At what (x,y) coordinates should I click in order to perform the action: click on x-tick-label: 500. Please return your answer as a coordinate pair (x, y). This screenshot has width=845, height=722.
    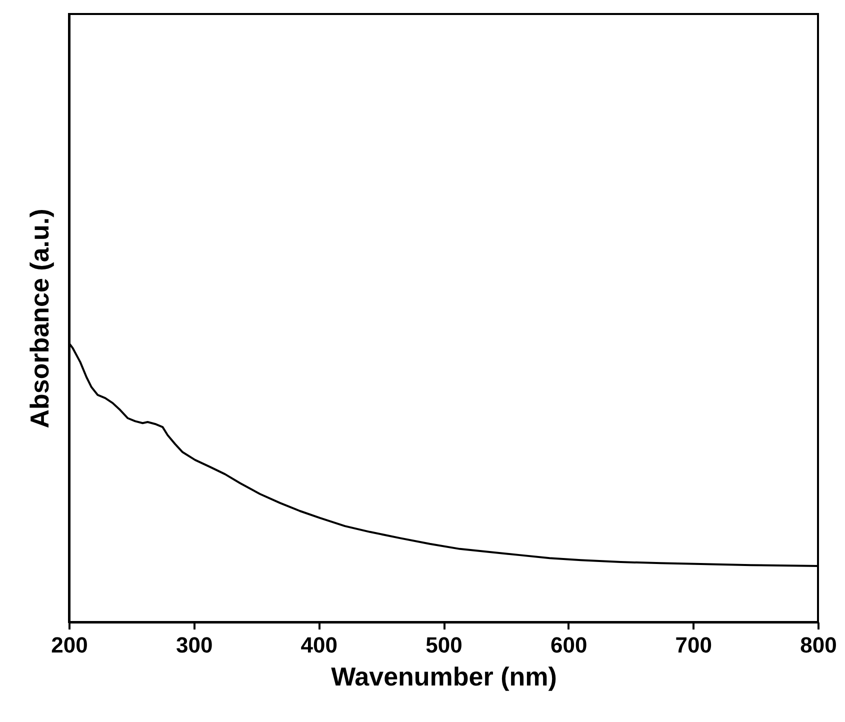
    Looking at the image, I should click on (444, 645).